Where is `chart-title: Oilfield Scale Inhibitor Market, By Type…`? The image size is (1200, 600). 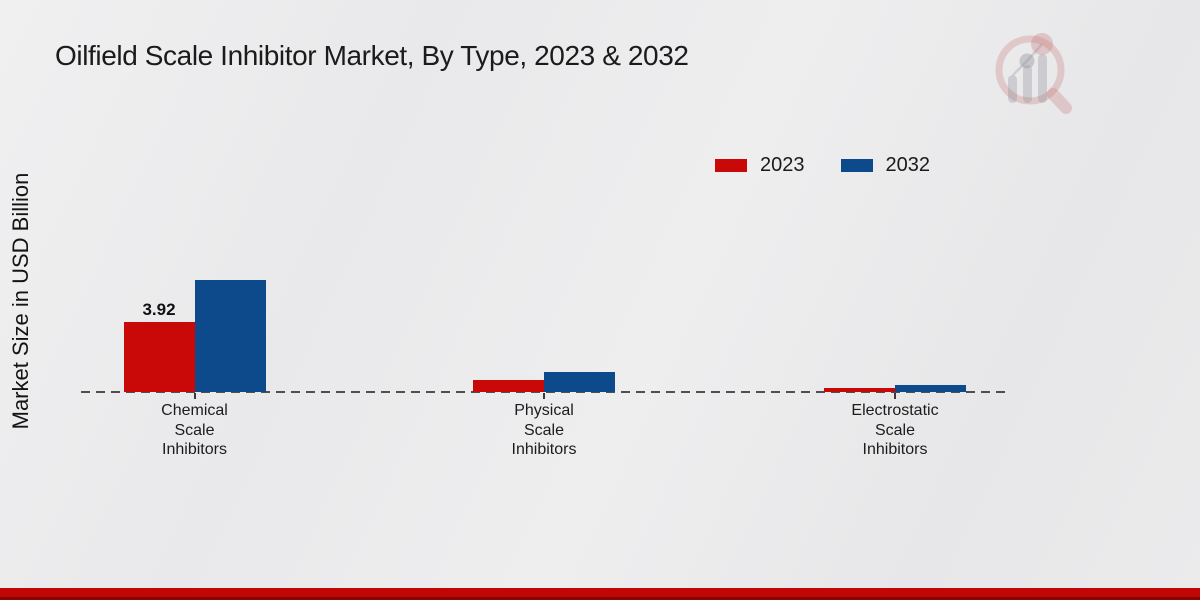 chart-title: Oilfield Scale Inhibitor Market, By Type… is located at coordinates (372, 55).